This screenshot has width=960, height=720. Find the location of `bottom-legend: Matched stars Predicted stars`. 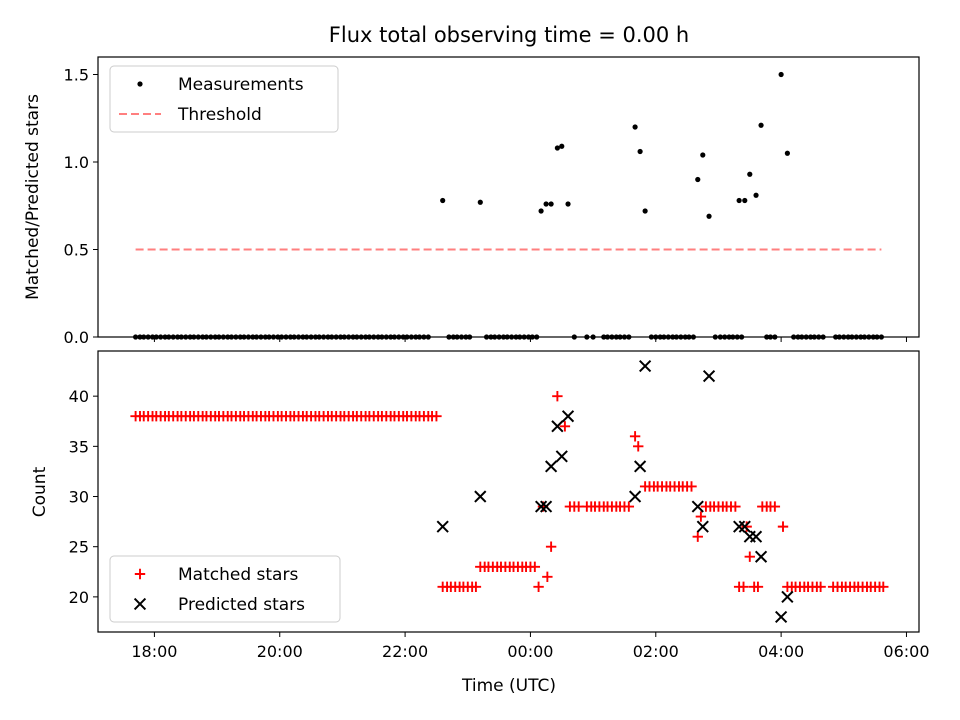

bottom-legend: Matched stars Predicted stars is located at coordinates (225, 589).